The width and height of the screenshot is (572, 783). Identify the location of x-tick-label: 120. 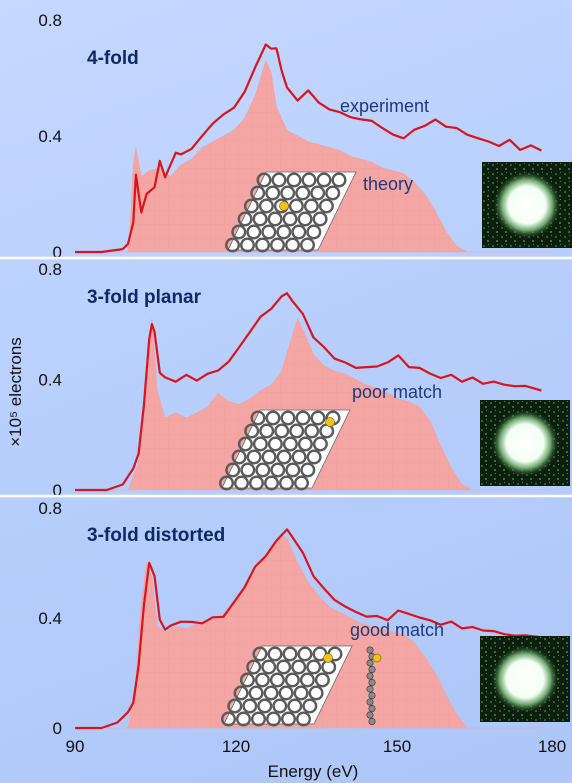
(236, 746).